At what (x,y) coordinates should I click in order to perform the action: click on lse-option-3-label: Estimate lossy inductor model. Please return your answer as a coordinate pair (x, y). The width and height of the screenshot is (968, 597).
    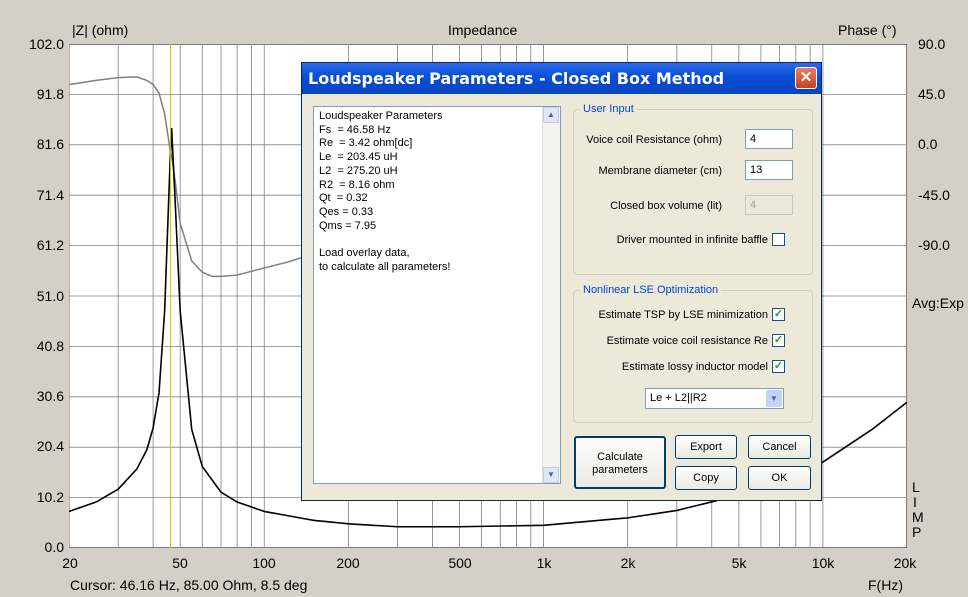
    Looking at the image, I should click on (694, 367).